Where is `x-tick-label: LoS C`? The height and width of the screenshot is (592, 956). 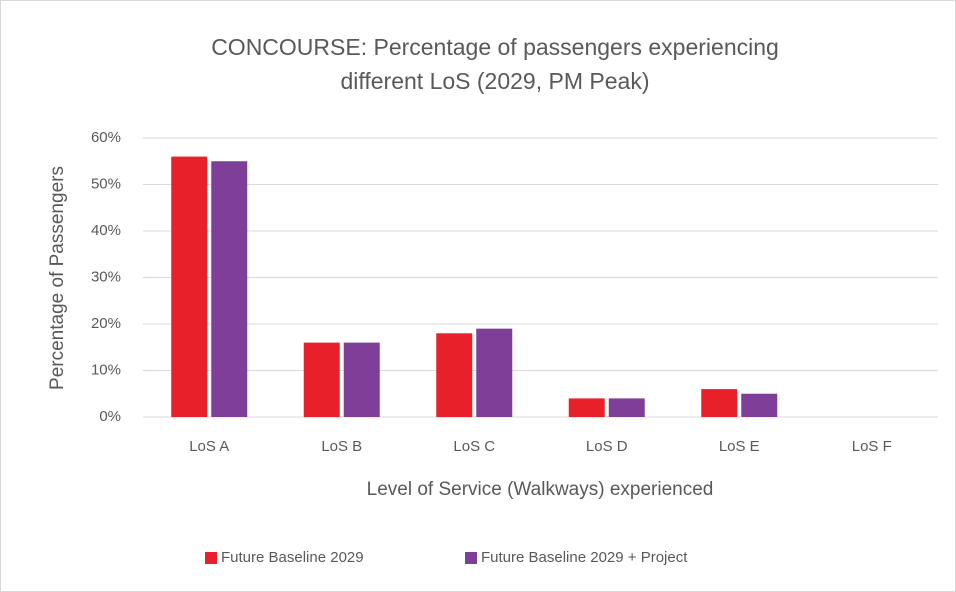 x-tick-label: LoS C is located at coordinates (474, 446).